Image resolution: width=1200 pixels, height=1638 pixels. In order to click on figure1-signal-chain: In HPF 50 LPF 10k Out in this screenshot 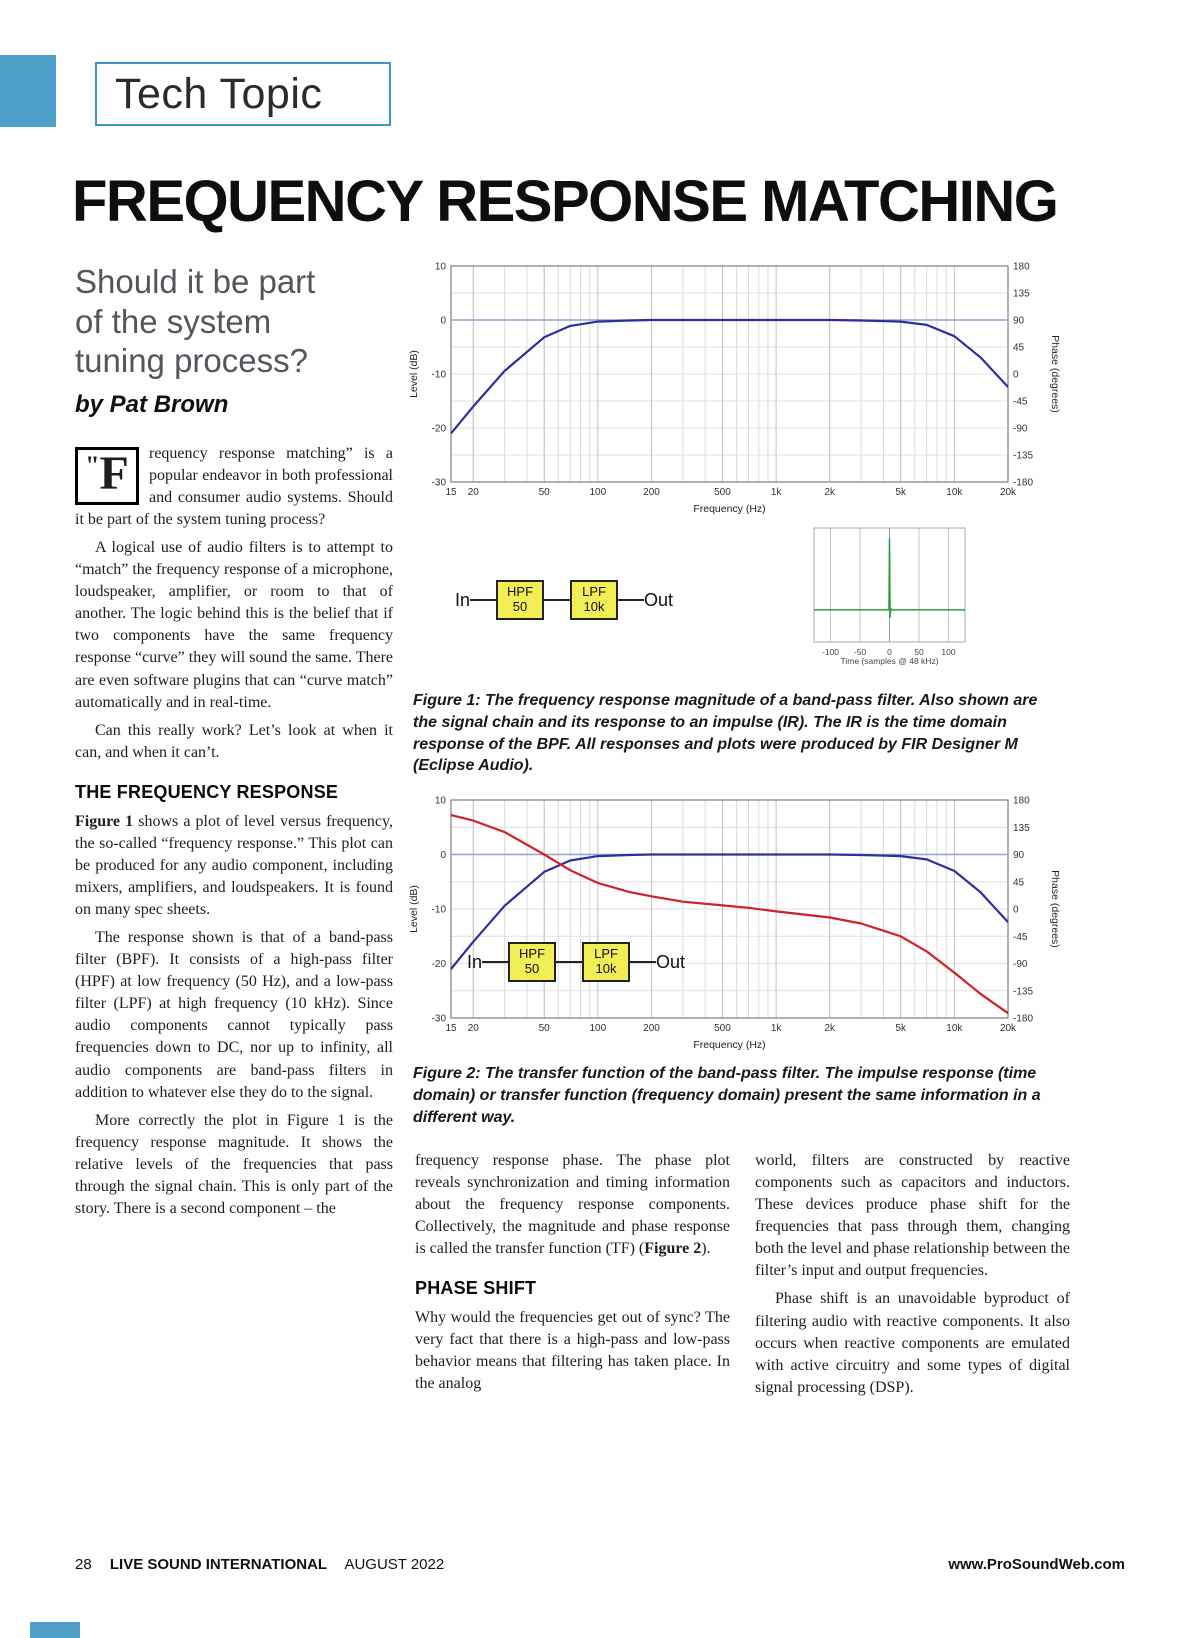, I will do `click(564, 600)`.